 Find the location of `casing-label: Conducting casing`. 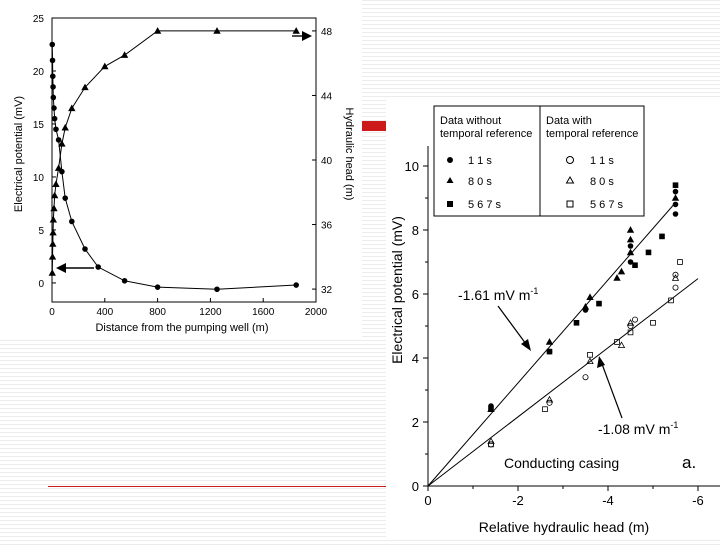

casing-label: Conducting casing is located at coordinates (561, 463).